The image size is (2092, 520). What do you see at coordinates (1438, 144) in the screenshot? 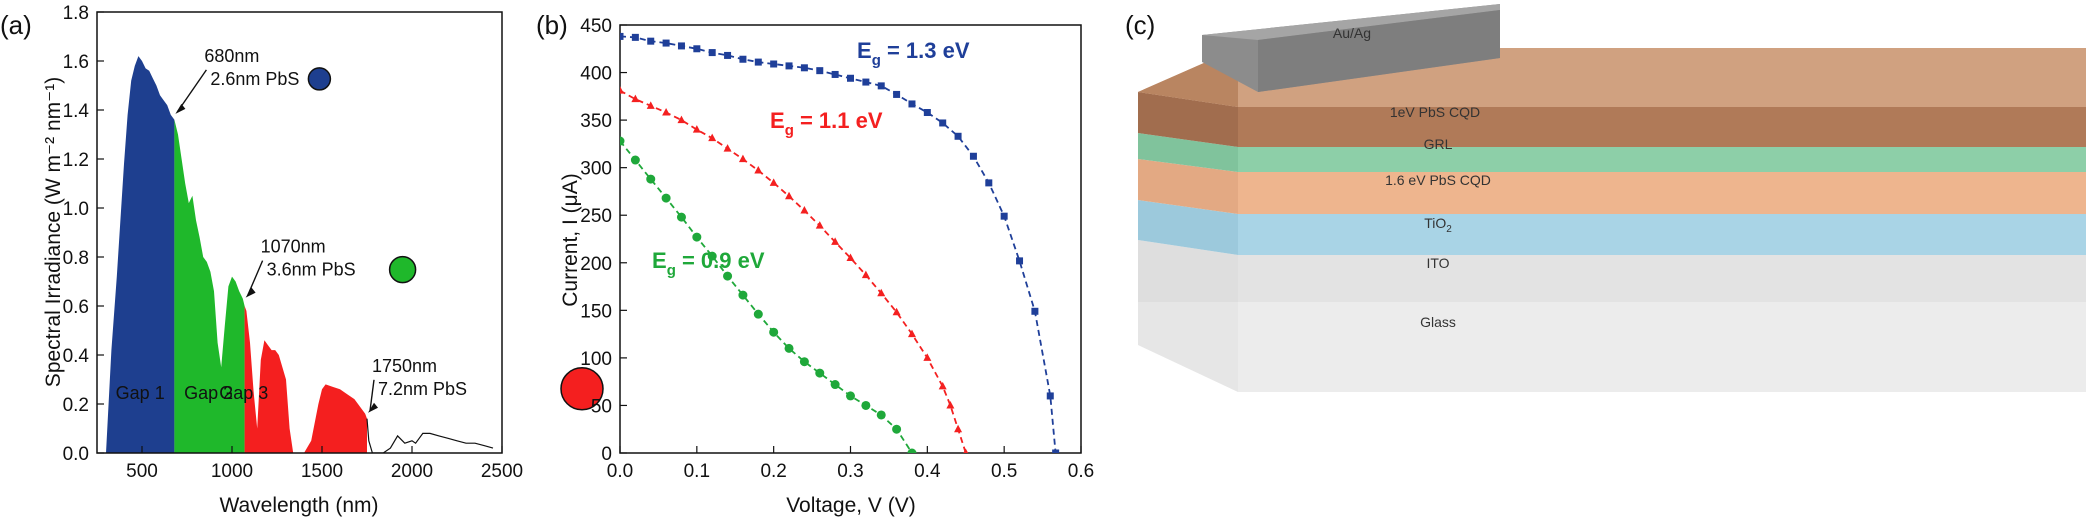
I see `layer-label-grl: GRL` at bounding box center [1438, 144].